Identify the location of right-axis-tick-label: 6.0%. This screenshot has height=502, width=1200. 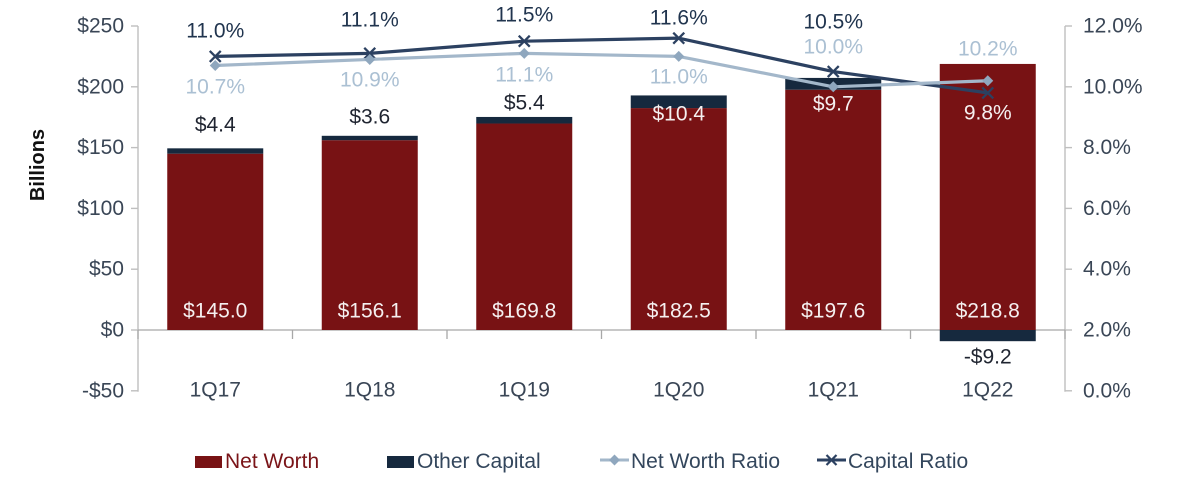
(1107, 208).